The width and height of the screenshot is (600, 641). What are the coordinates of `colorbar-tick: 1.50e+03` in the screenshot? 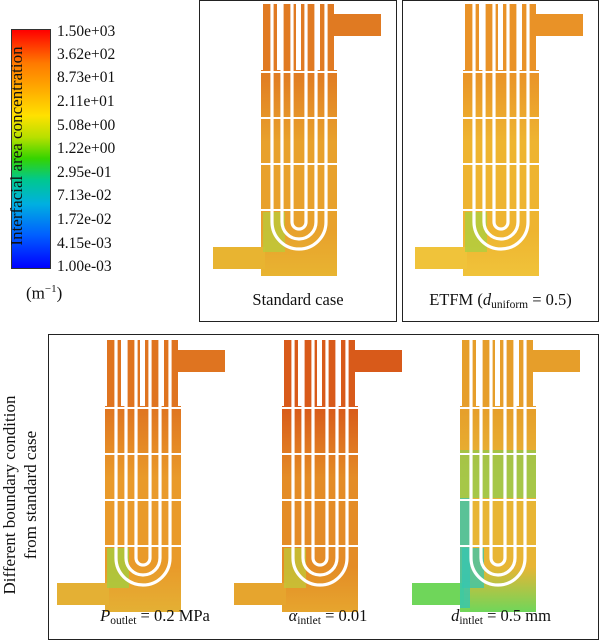 It's located at (86, 31).